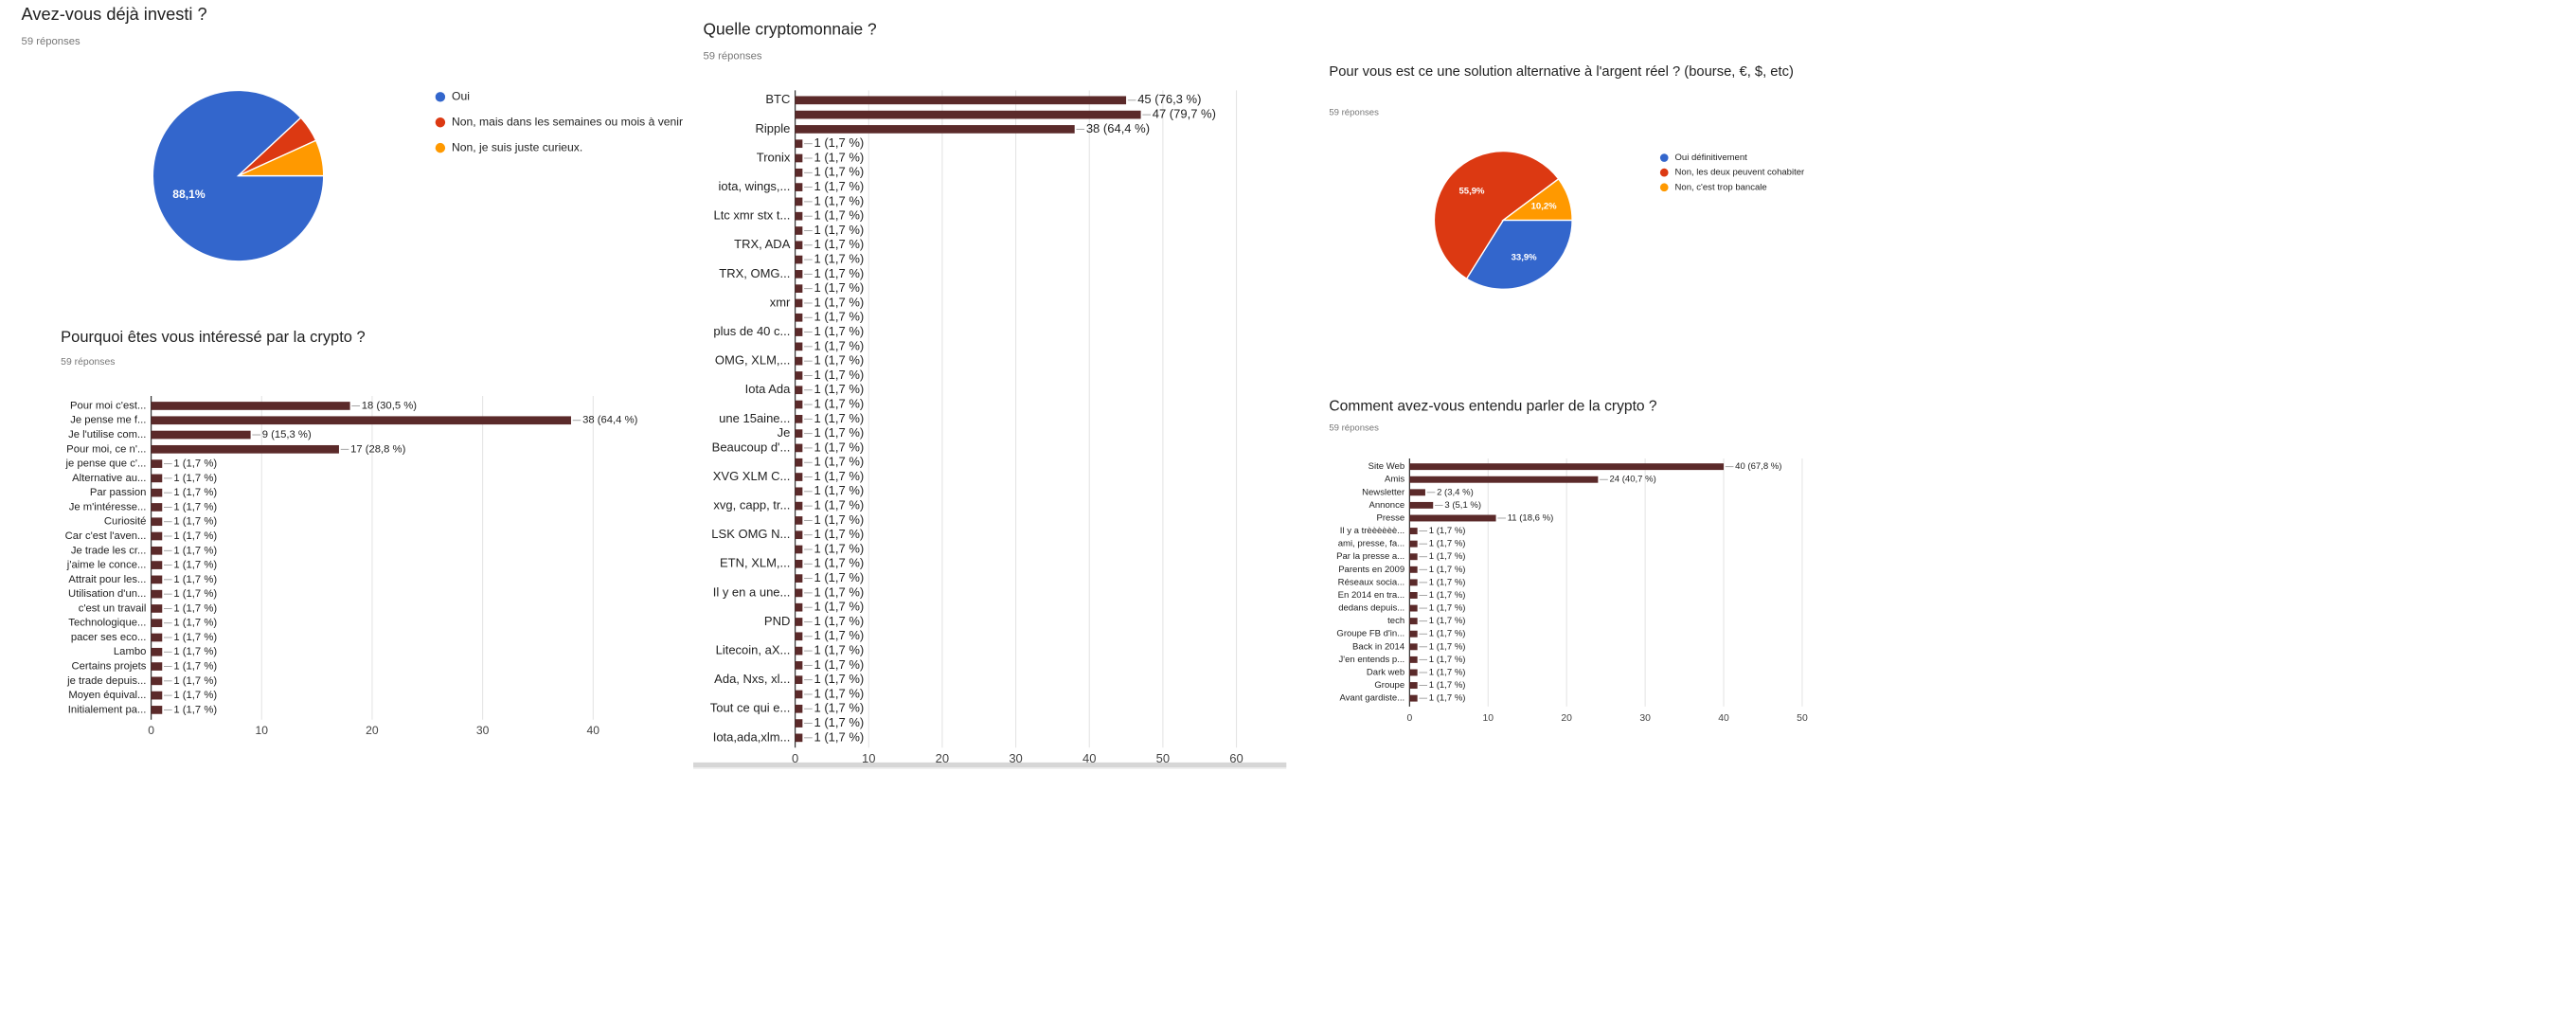  What do you see at coordinates (1721, 187) in the screenshot?
I see `legend-label: Non, c'est trop bancale` at bounding box center [1721, 187].